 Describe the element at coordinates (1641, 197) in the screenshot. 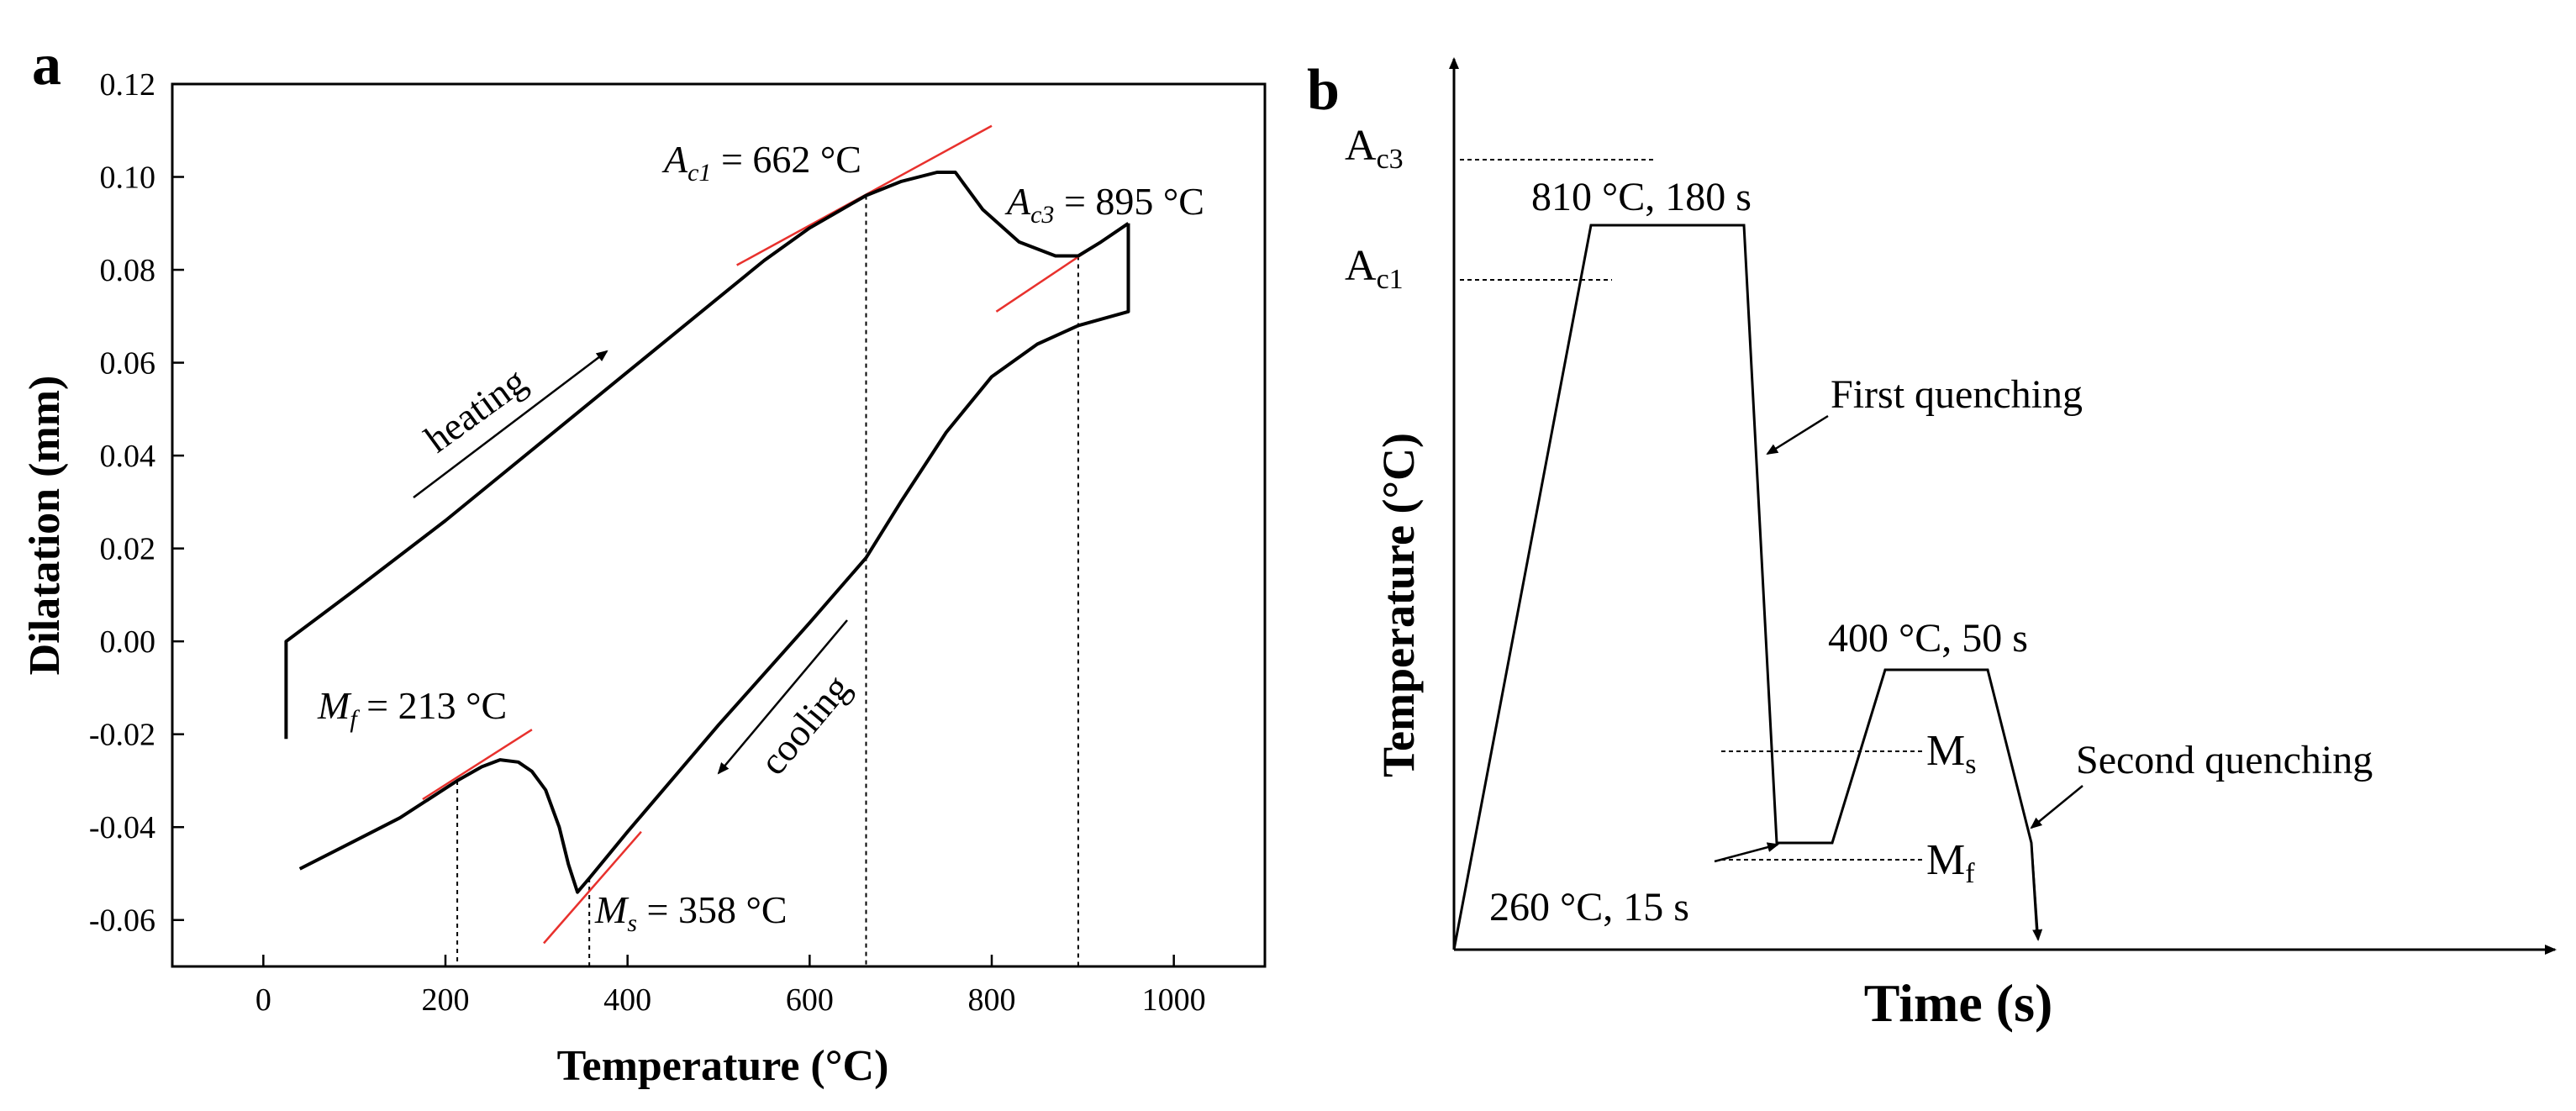

I see `austenitize-label: 810 °C, 180 s` at that location.